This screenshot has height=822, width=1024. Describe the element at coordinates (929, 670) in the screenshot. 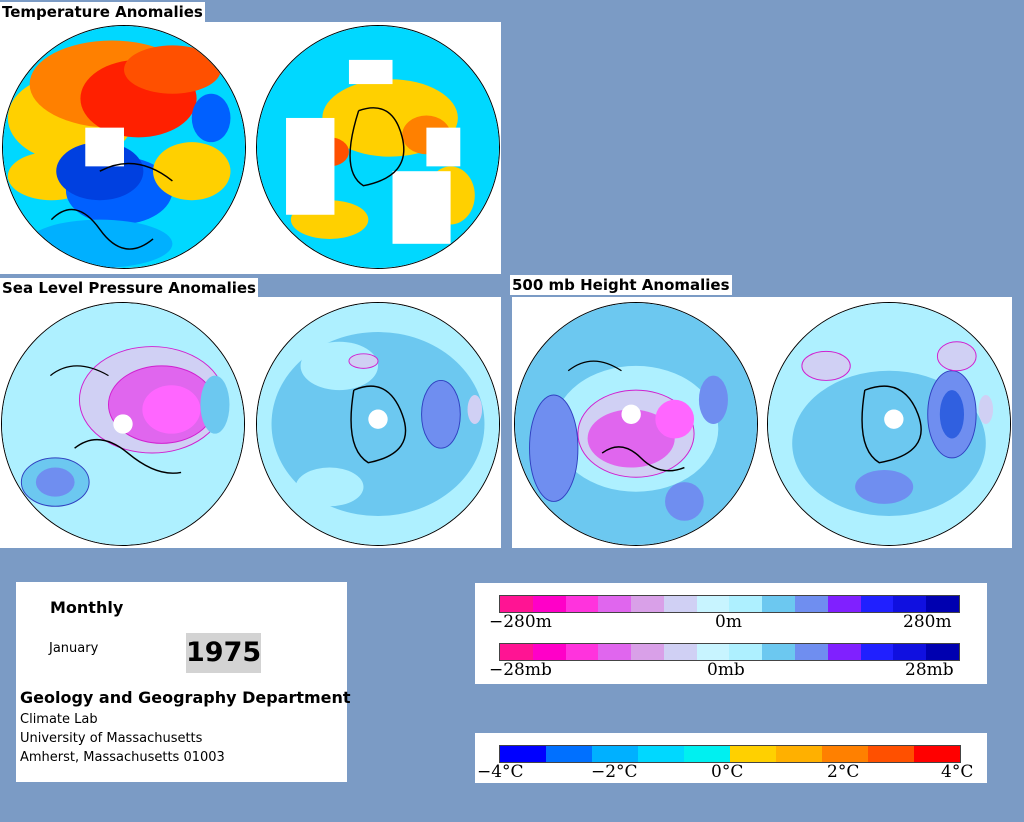

I see `pressure-tick-max: 28mb` at that location.